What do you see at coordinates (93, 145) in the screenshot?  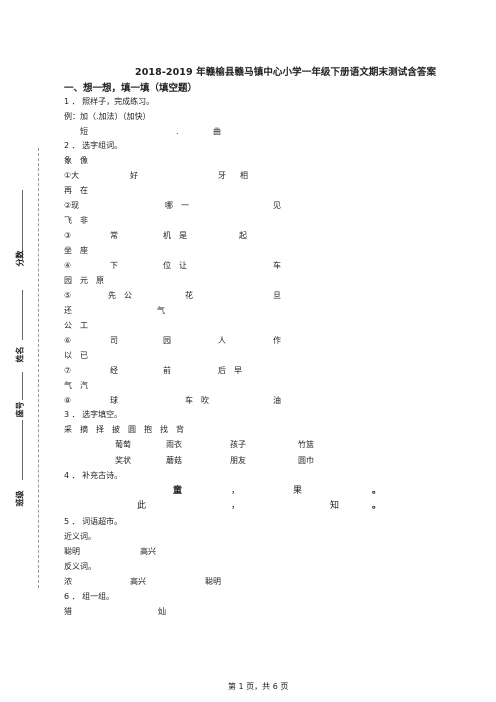 I see `q2-heading: 2 ． 选字组词。` at bounding box center [93, 145].